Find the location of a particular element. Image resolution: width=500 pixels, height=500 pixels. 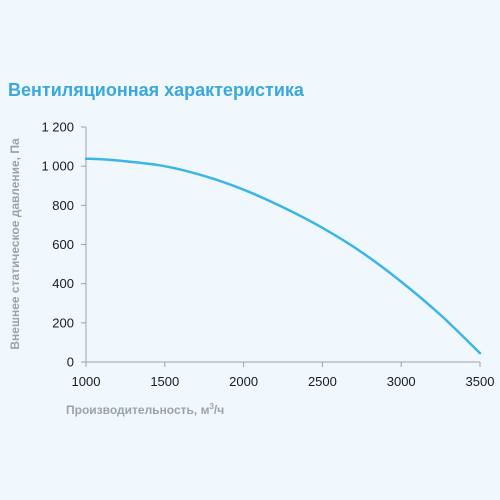

x-tick-label: 2500 is located at coordinates (322, 381).